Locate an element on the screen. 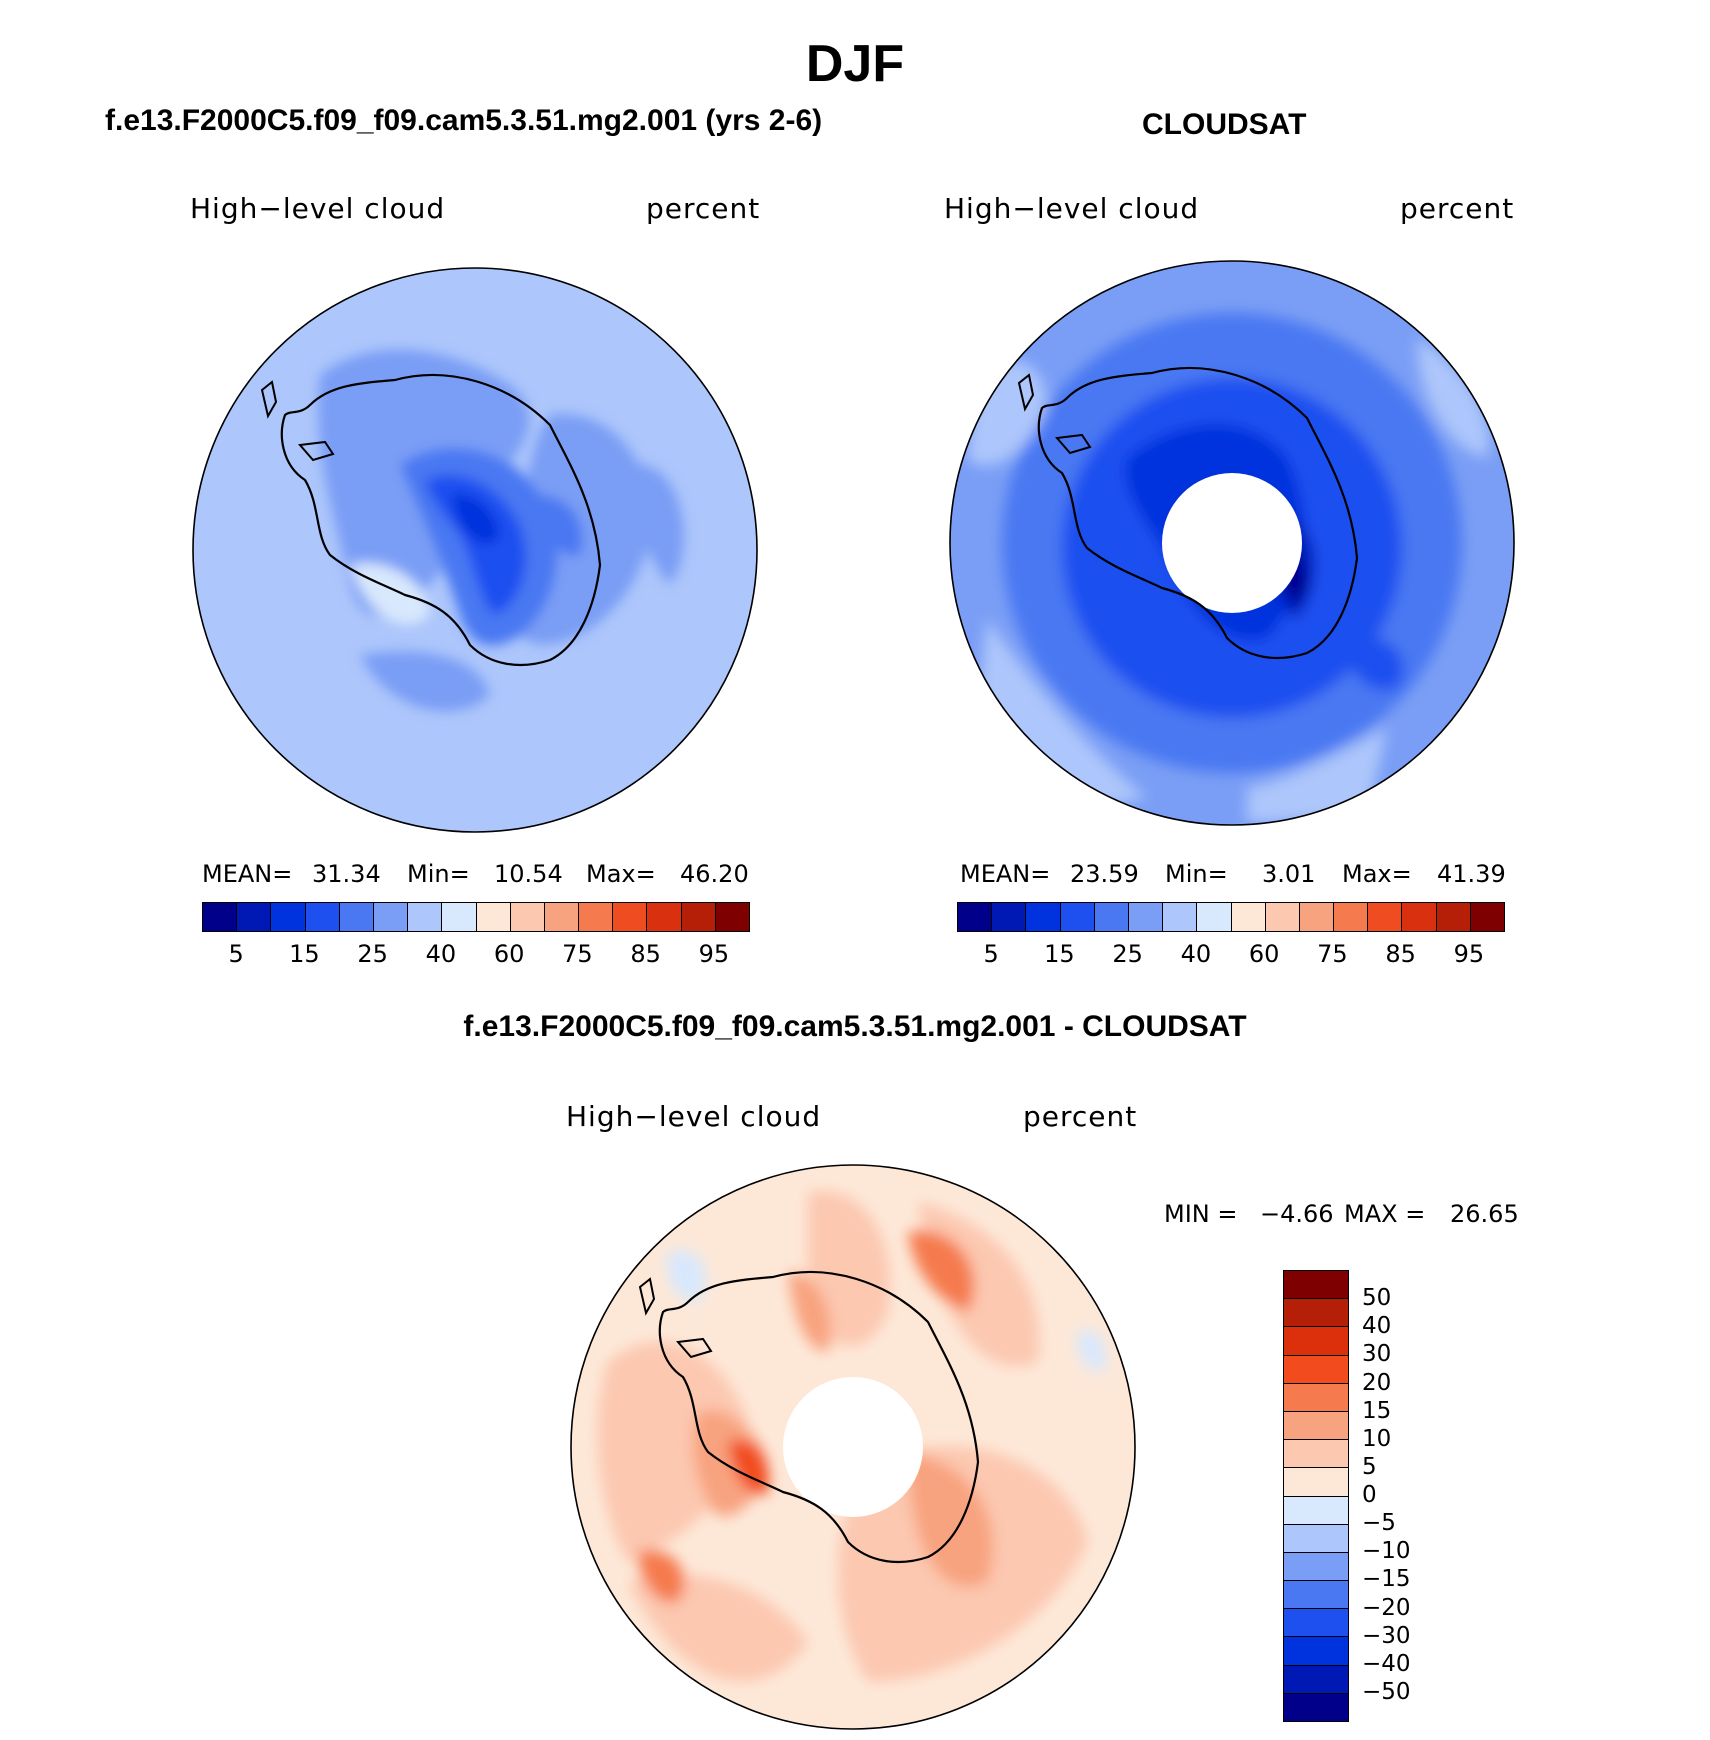 Image resolution: width=1710 pixels, height=1740 pixels. colorbar-tick-label: −10 is located at coordinates (1386, 1551).